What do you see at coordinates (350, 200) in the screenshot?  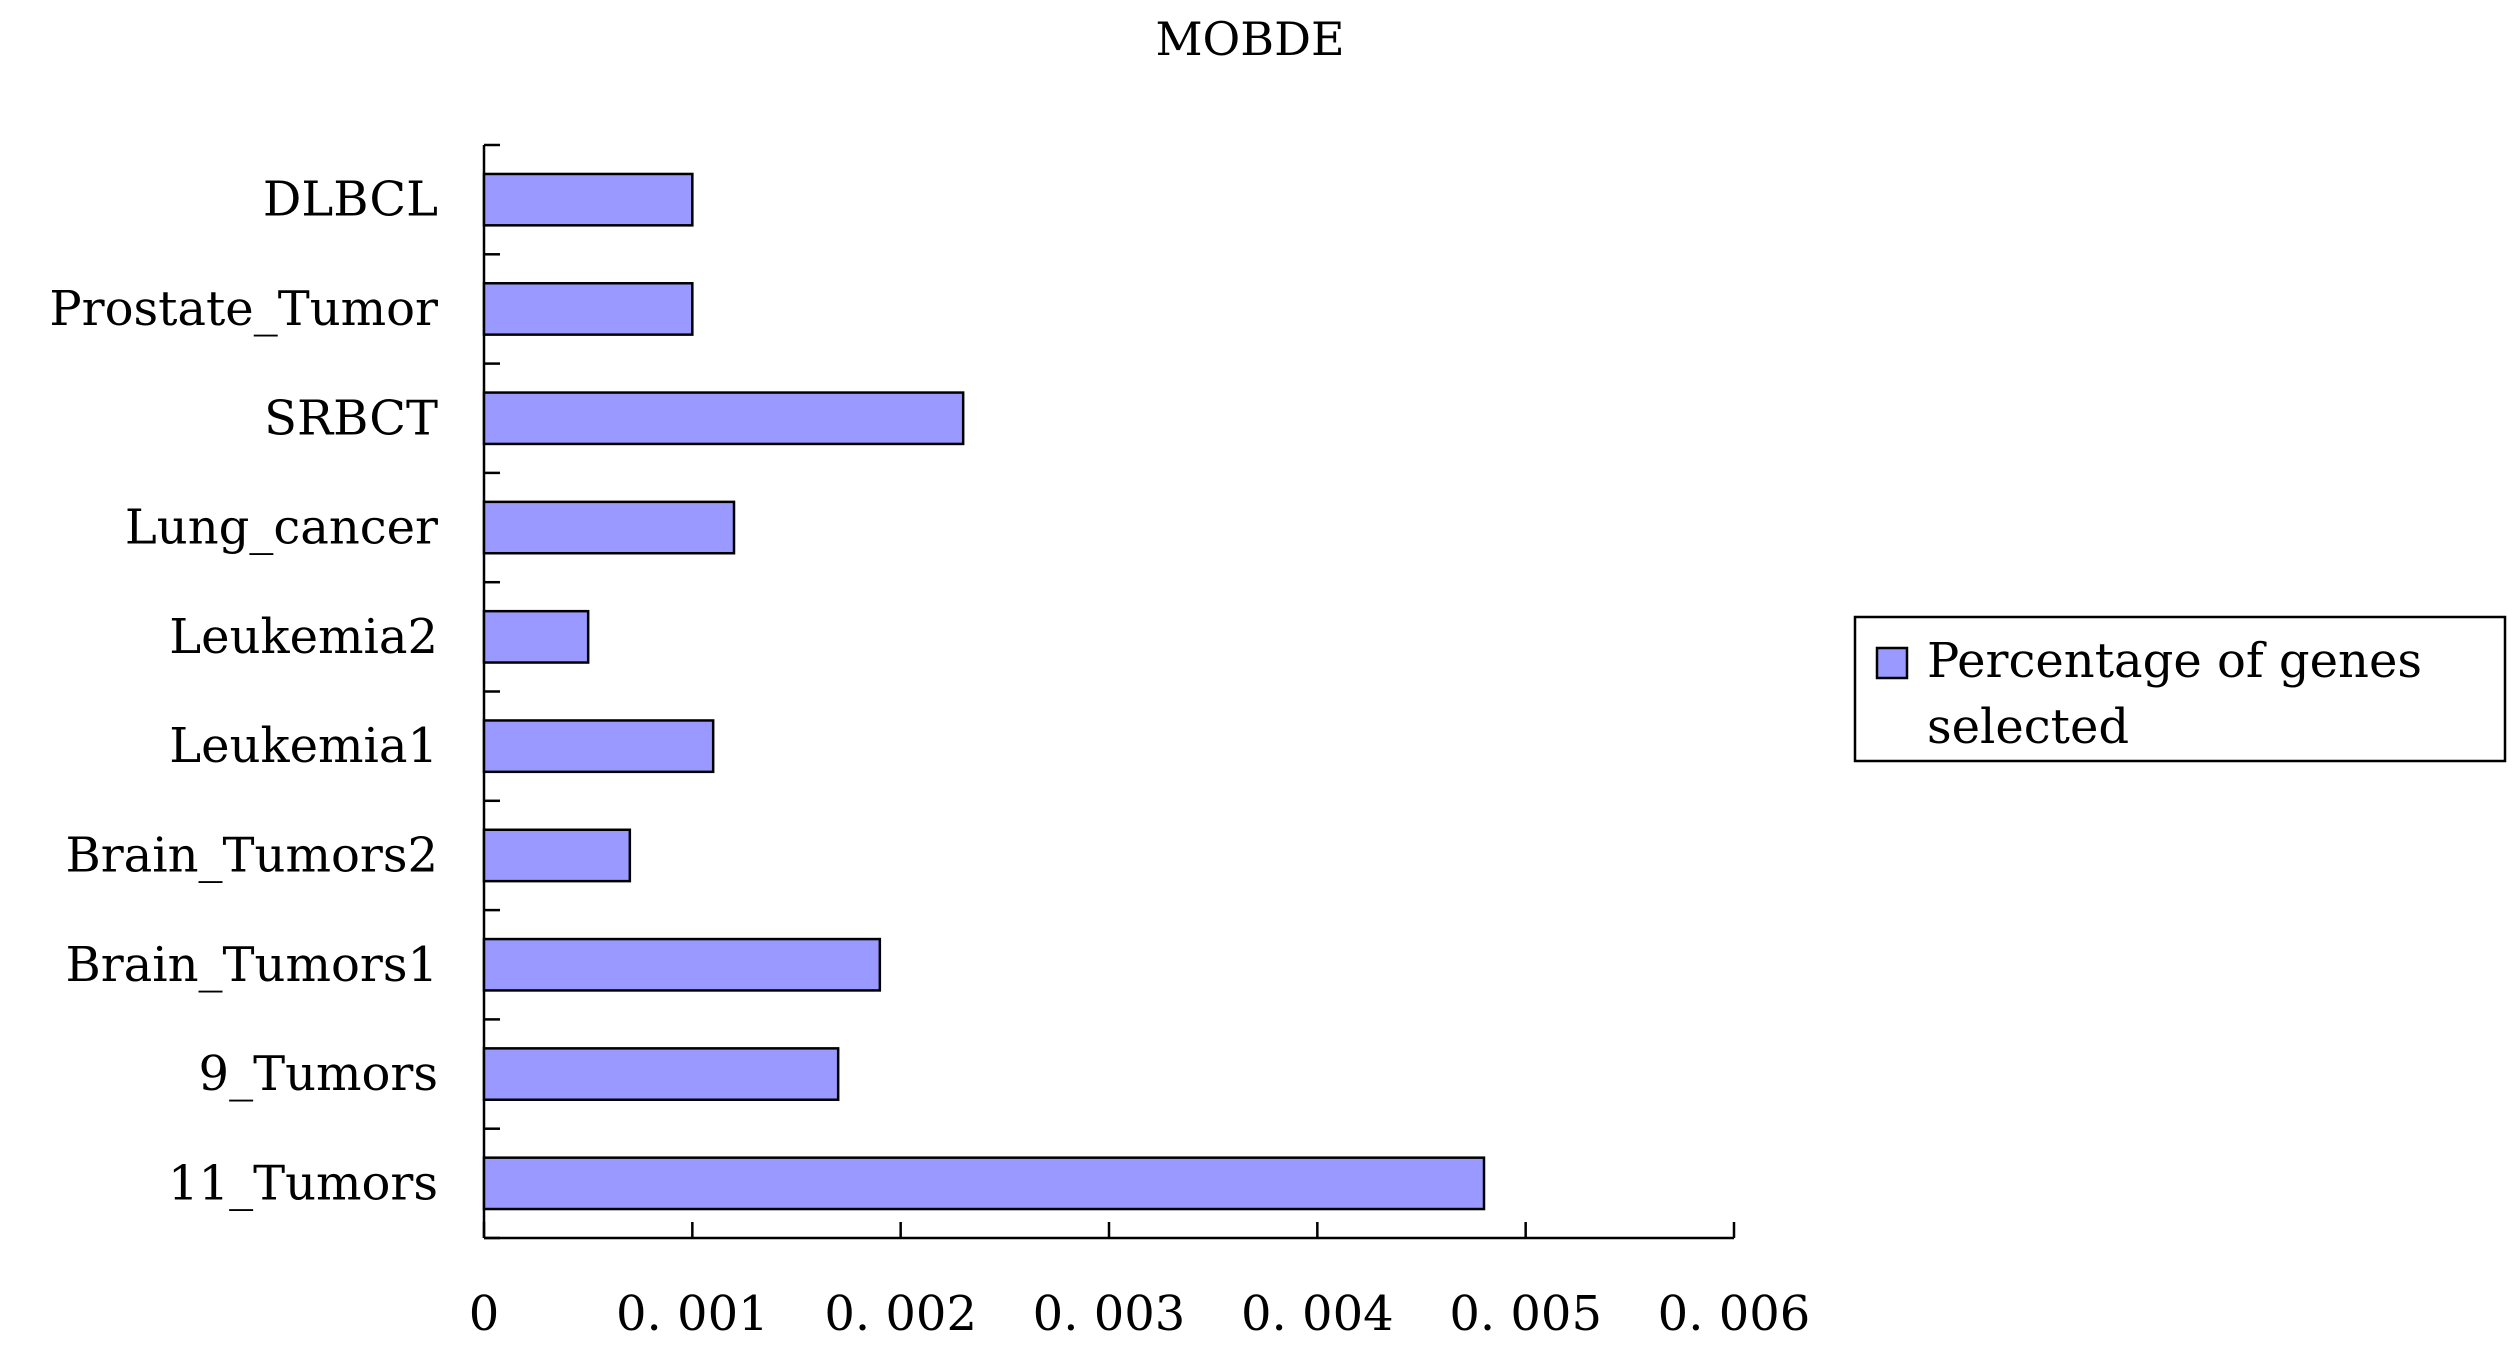 I see `y-category-label: DLBCL` at bounding box center [350, 200].